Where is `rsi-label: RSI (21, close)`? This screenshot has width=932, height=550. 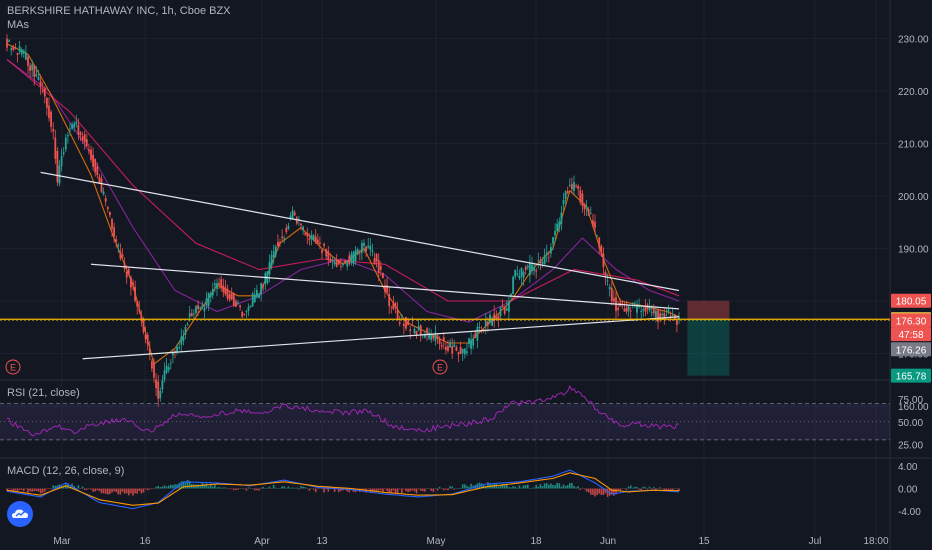
rsi-label: RSI (21, close) is located at coordinates (43, 393).